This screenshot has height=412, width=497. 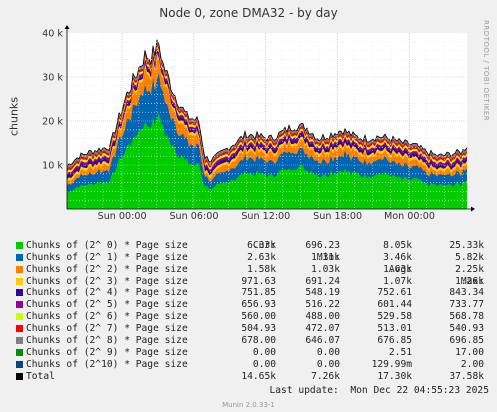 What do you see at coordinates (466, 317) in the screenshot?
I see `legend-max: 568.78` at bounding box center [466, 317].